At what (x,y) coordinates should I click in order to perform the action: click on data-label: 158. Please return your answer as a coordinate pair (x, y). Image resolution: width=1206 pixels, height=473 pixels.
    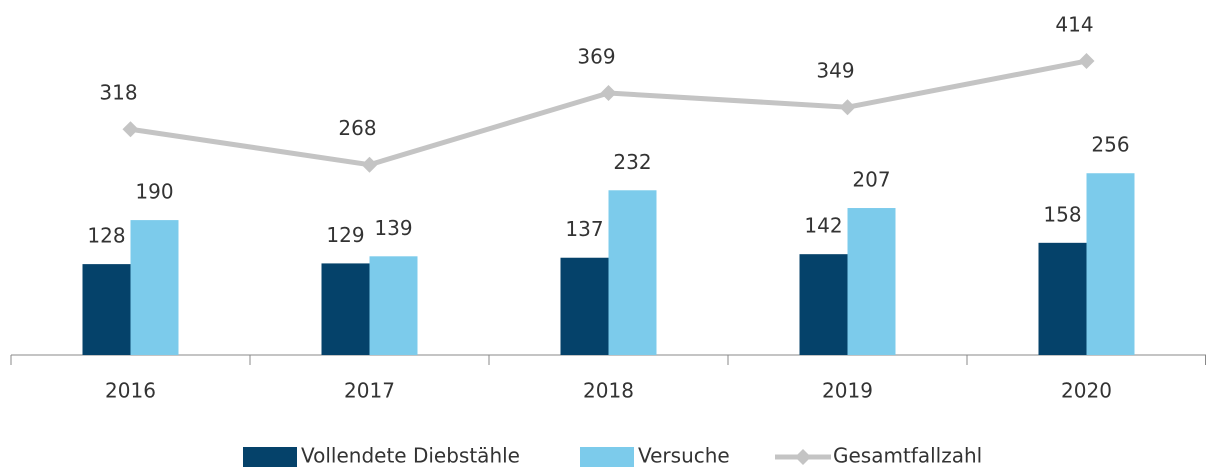
    Looking at the image, I should click on (1062, 214).